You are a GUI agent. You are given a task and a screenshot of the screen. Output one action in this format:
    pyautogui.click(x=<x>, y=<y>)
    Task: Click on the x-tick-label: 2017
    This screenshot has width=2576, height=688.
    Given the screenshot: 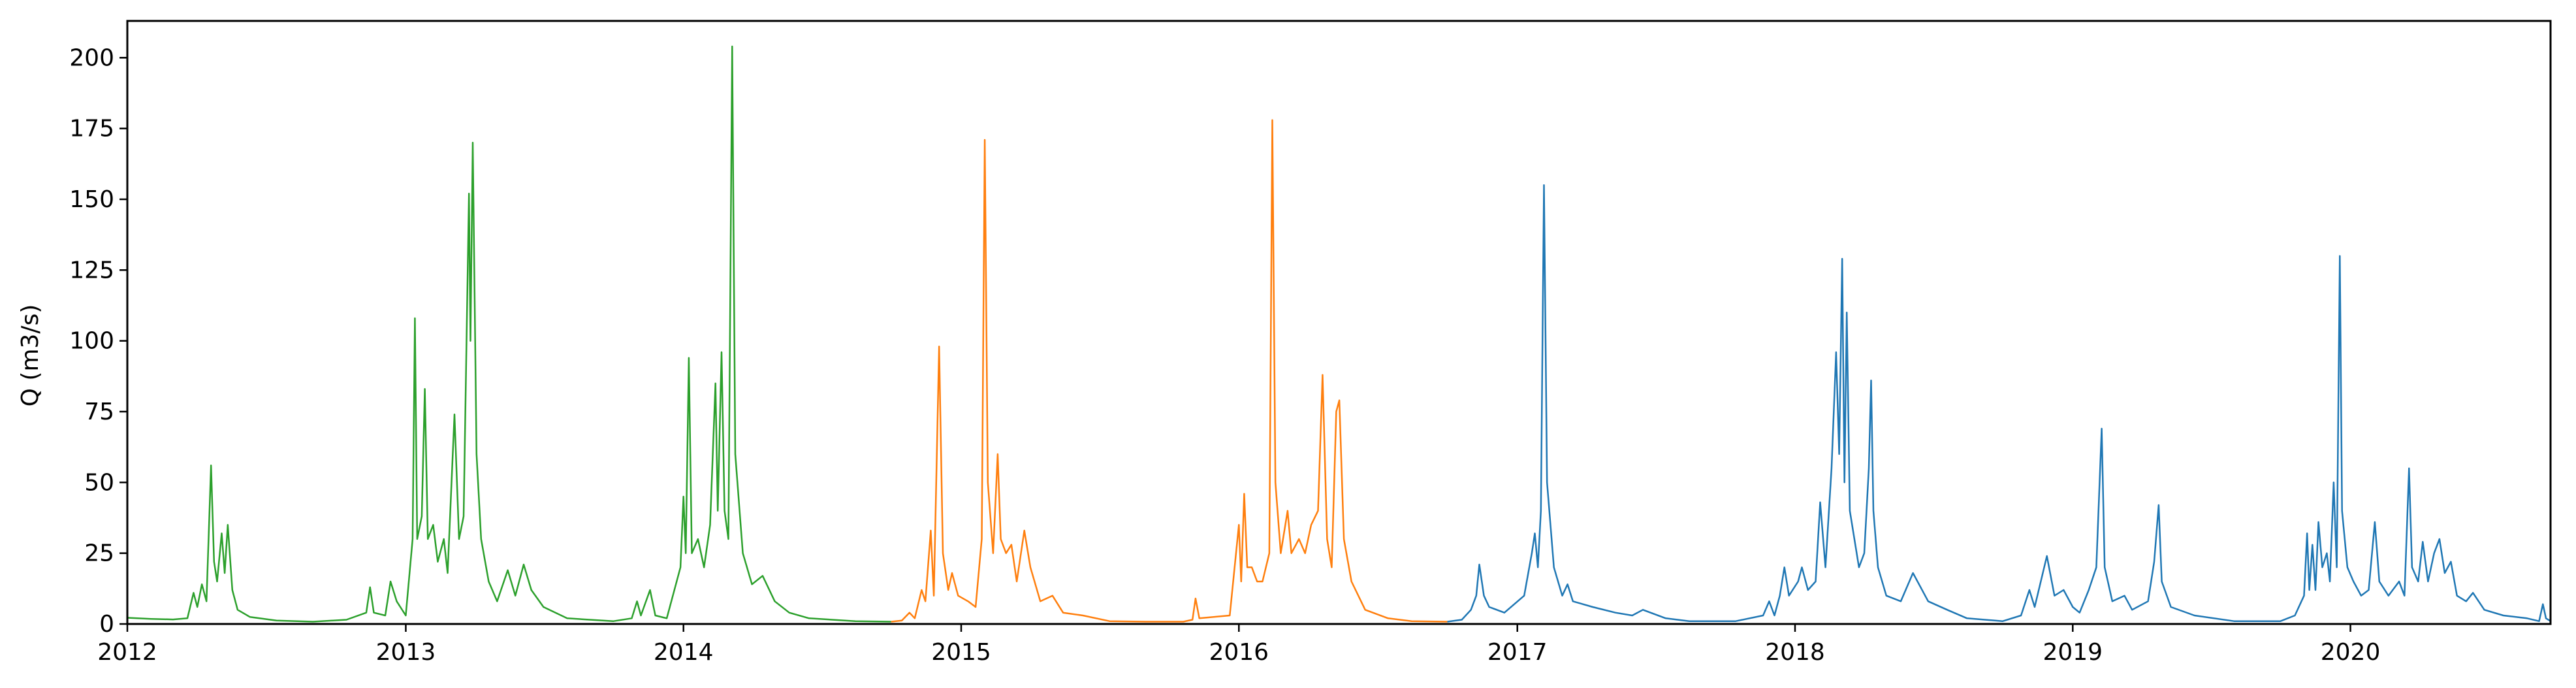 What is the action you would take?
    pyautogui.click(x=1518, y=652)
    